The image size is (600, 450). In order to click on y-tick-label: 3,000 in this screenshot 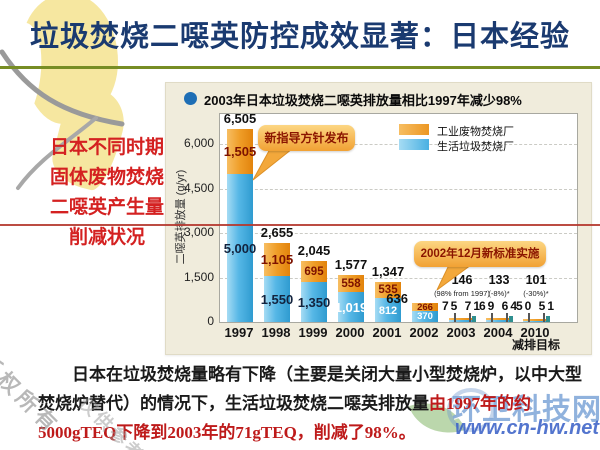, I will do `click(198, 232)`.